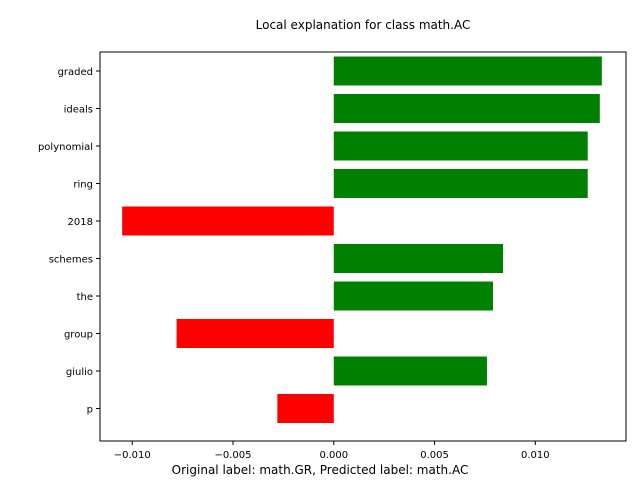 This screenshot has width=640, height=480. What do you see at coordinates (78, 110) in the screenshot?
I see `y-tick-label: ideals` at bounding box center [78, 110].